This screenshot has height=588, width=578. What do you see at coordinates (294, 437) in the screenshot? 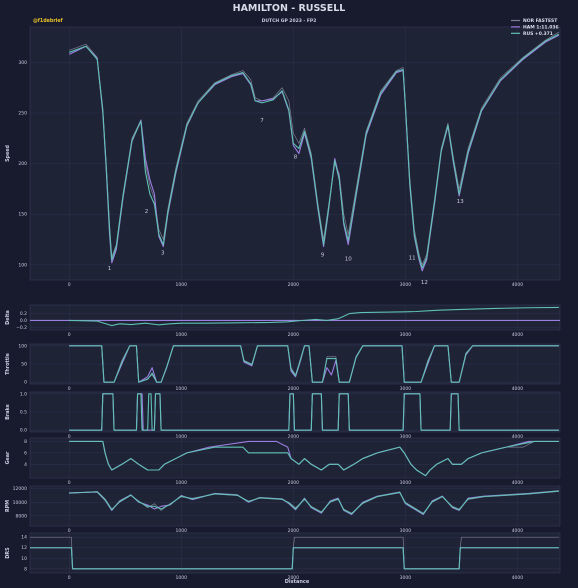
I see `panel-brake-xtick-label: 2000` at bounding box center [294, 437].